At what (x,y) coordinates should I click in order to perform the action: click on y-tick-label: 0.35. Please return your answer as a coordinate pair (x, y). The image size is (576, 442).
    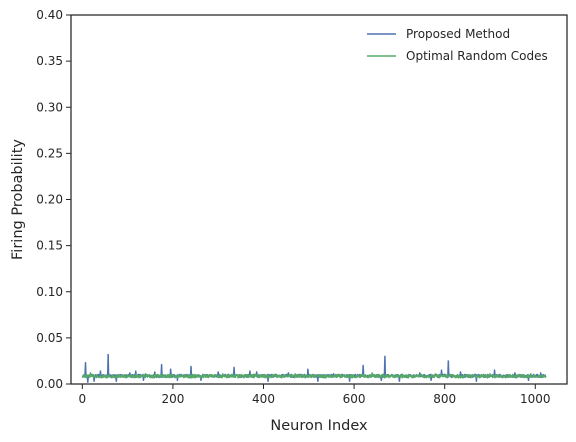
    Looking at the image, I should click on (49, 61).